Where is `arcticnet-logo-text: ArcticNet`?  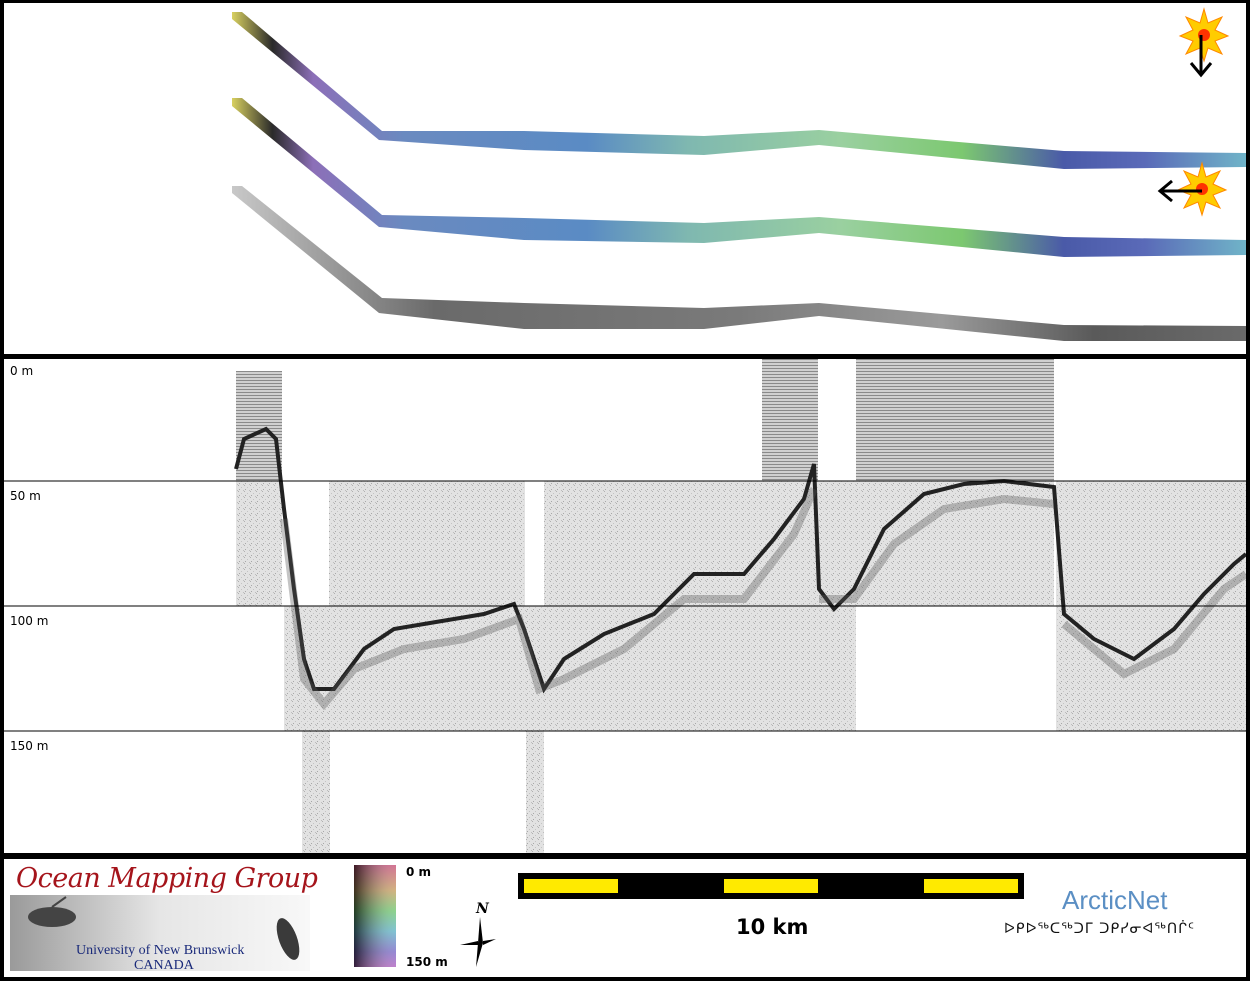 arcticnet-logo-text: ArcticNet is located at coordinates (1115, 900).